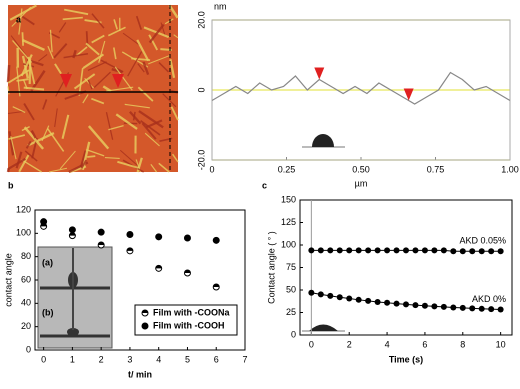  I want to click on panel-label: a, so click(19, 19).